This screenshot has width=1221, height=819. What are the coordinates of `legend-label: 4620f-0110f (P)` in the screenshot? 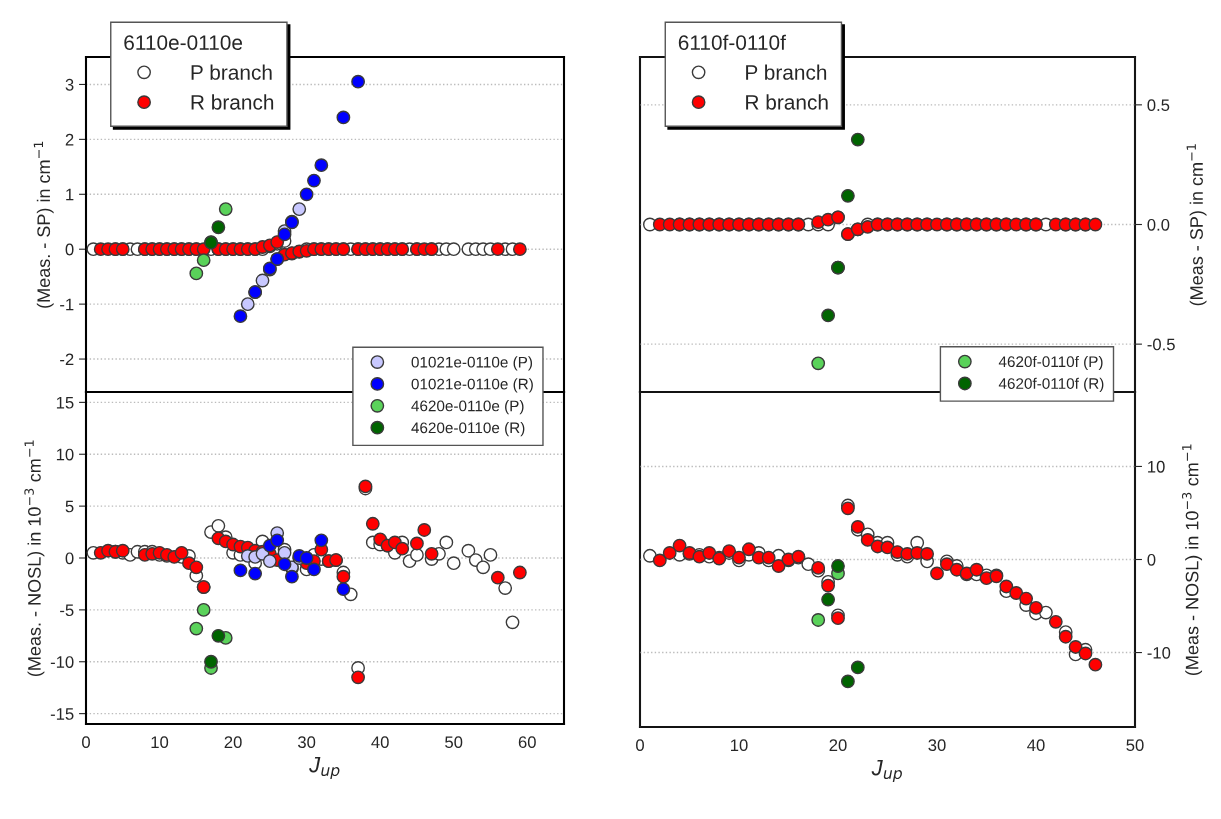 It's located at (1050, 363).